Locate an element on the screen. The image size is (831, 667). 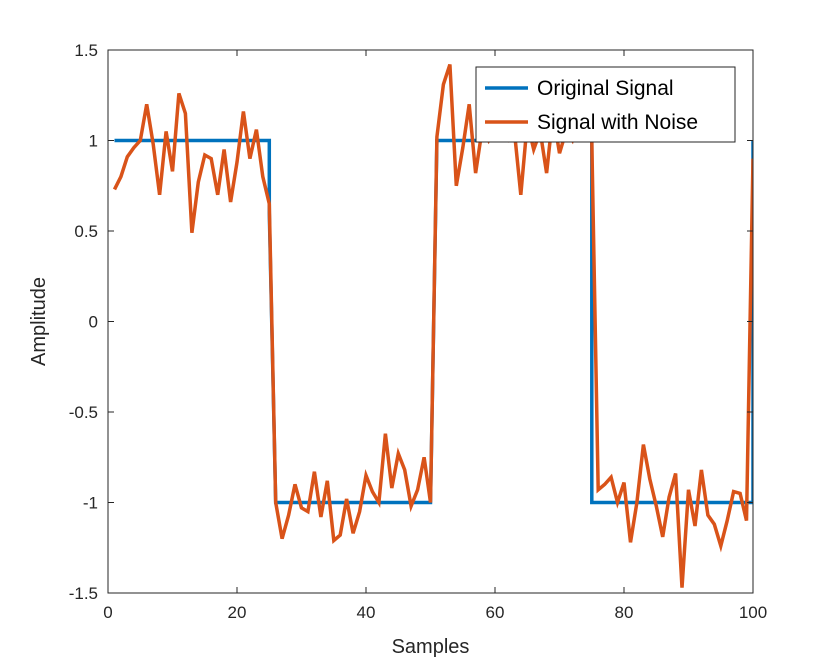
y-tick-label: 0 is located at coordinates (93, 322).